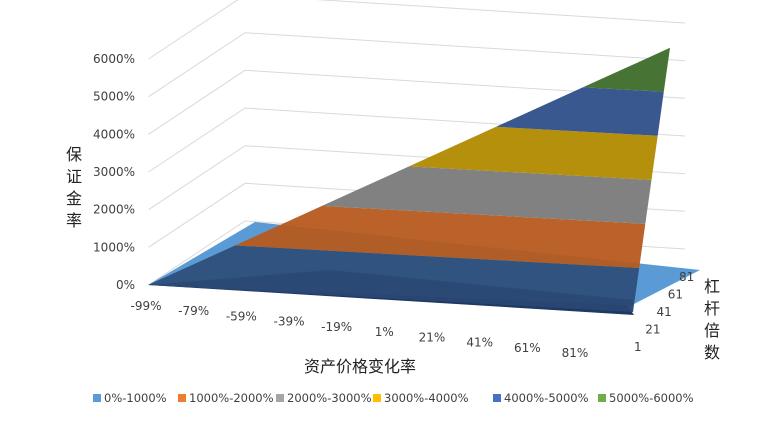 The height and width of the screenshot is (426, 776). What do you see at coordinates (231, 398) in the screenshot?
I see `legend-label: 1000%-2000%` at bounding box center [231, 398].